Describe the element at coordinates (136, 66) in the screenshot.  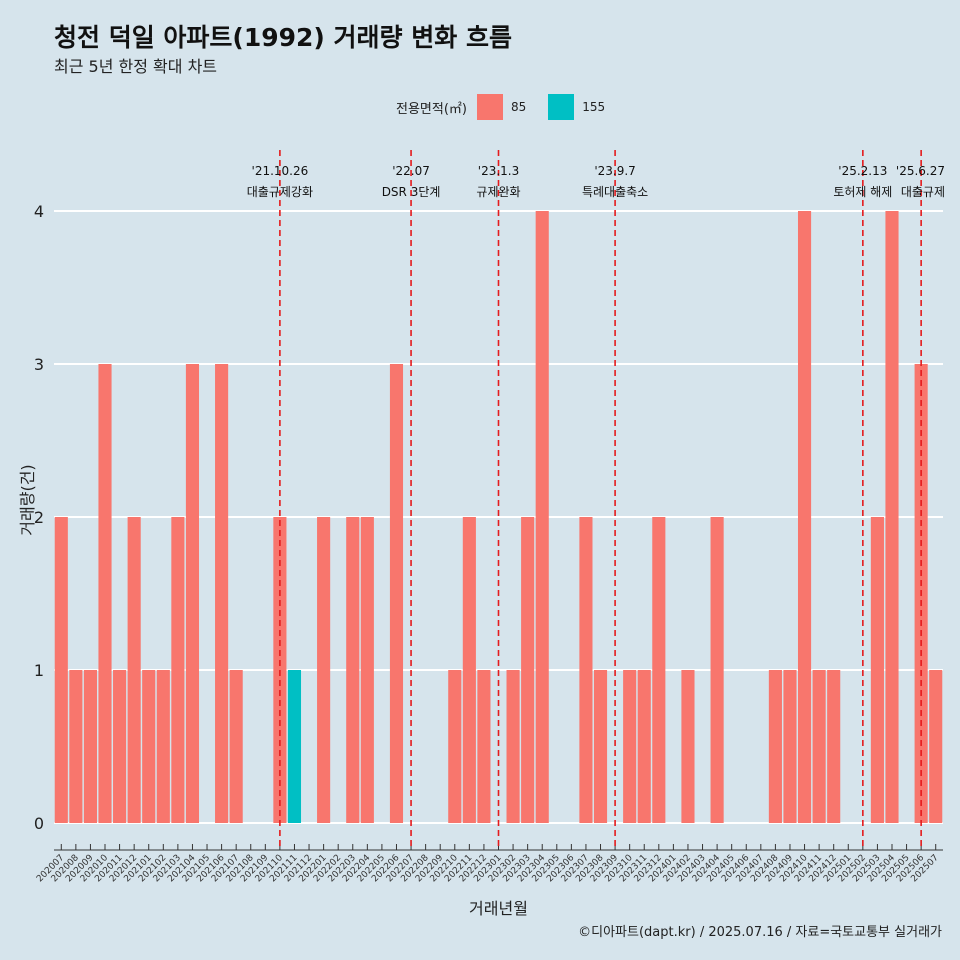
I see `chart-subtitle: 최근 5년 한정 확대 차트` at that location.